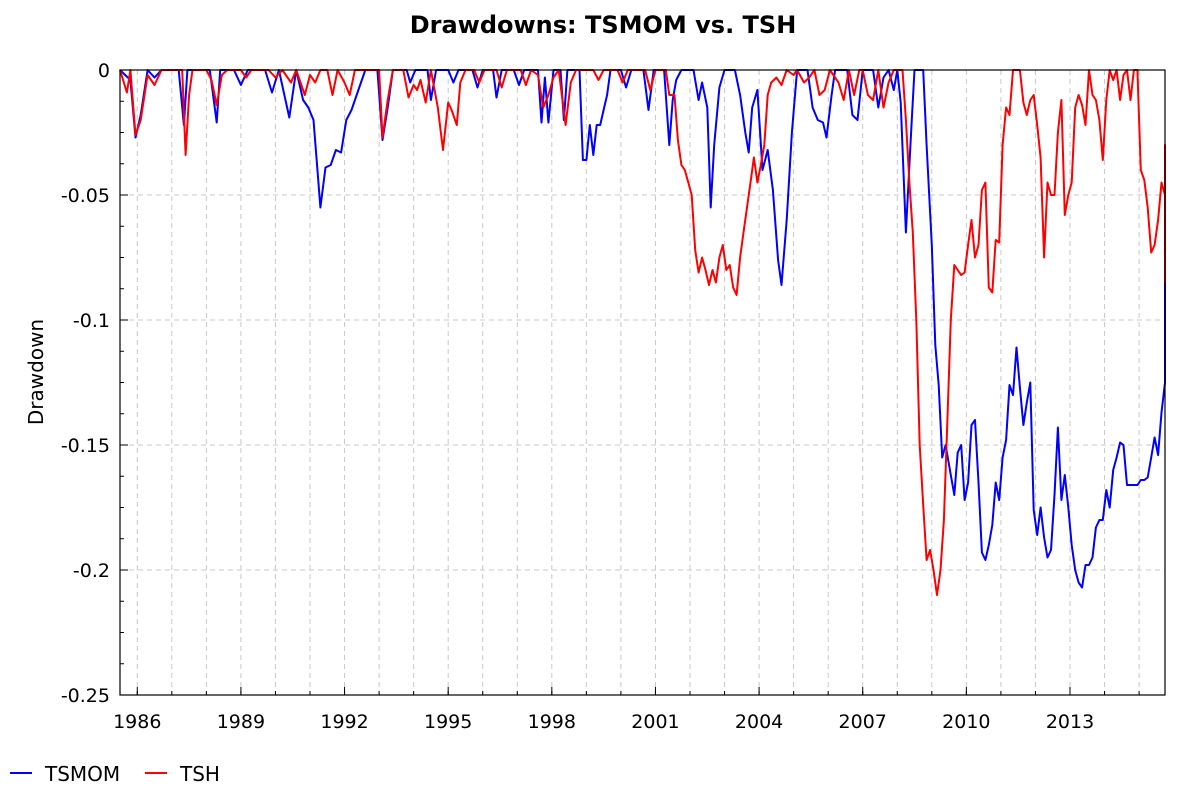  What do you see at coordinates (655, 722) in the screenshot?
I see `x-tick-label: 2001` at bounding box center [655, 722].